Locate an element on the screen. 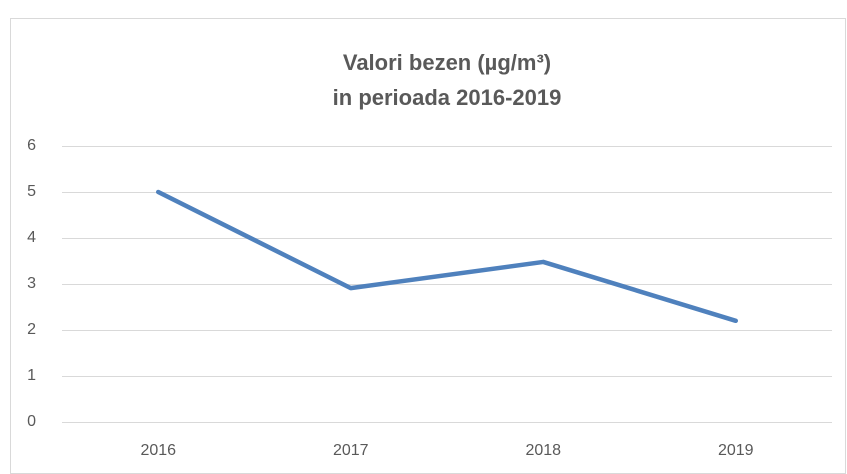  x-tick-label: 2019 is located at coordinates (736, 450).